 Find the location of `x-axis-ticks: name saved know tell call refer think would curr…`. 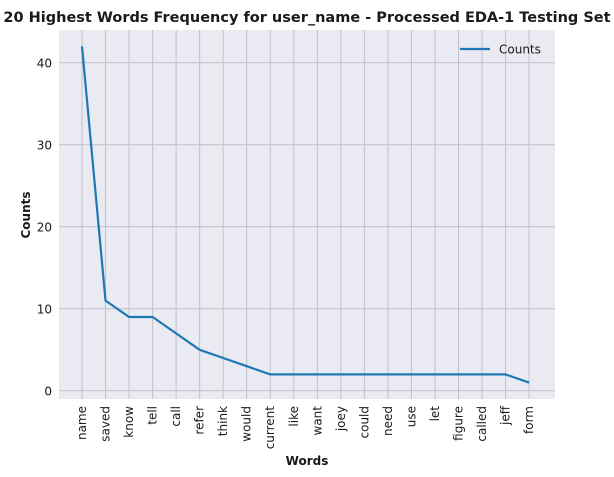

x-axis-ticks: name saved know tell call refer think would curr… is located at coordinates (305, 427).